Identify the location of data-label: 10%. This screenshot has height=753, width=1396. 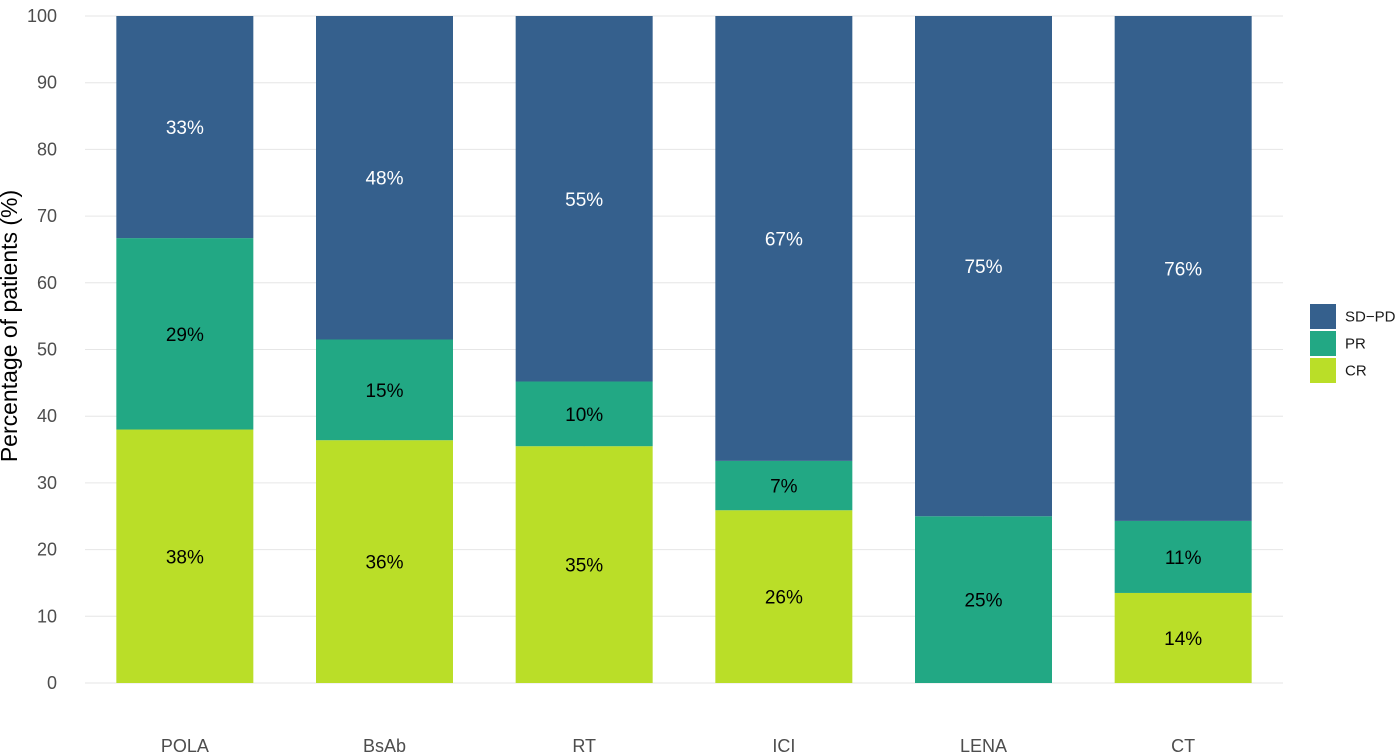
(584, 415).